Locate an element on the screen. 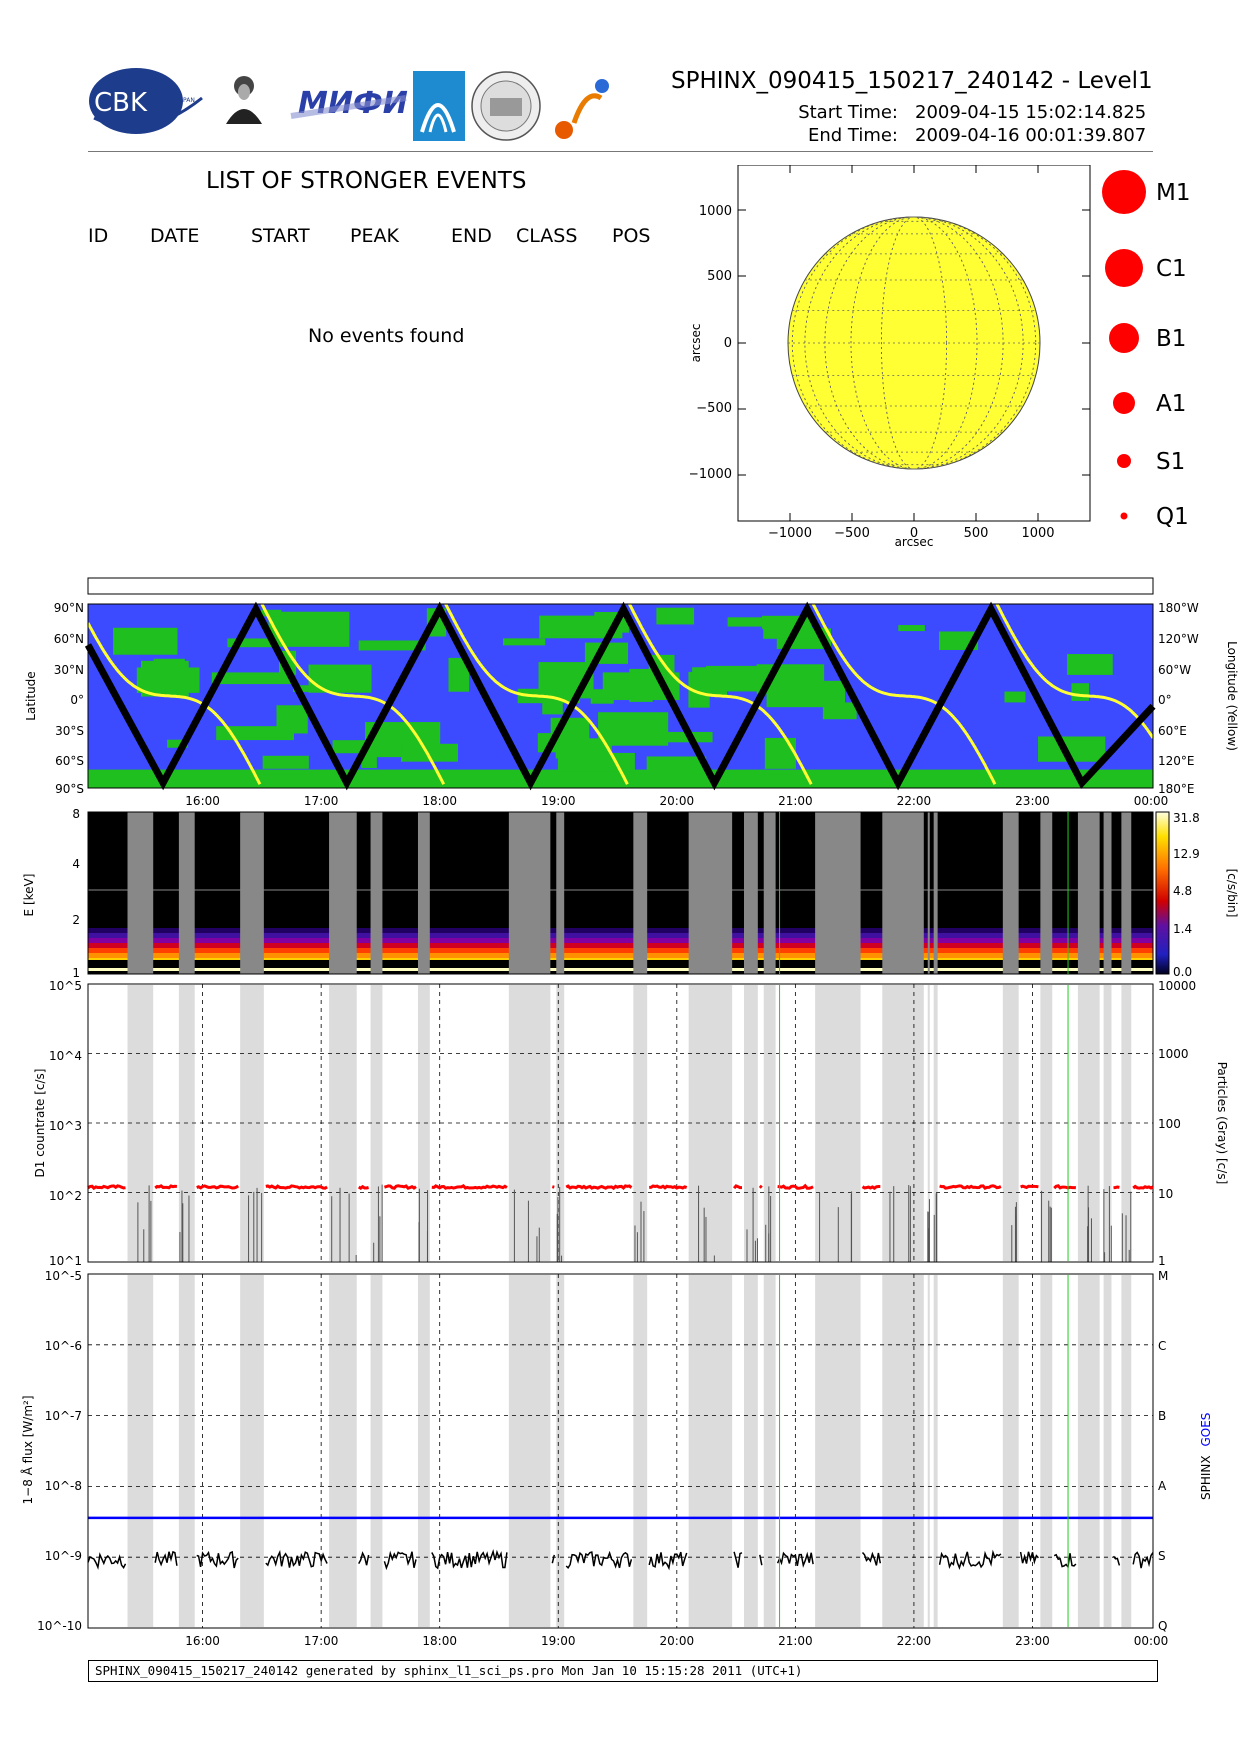  lon-tick: 120°W is located at coordinates (1178, 639).